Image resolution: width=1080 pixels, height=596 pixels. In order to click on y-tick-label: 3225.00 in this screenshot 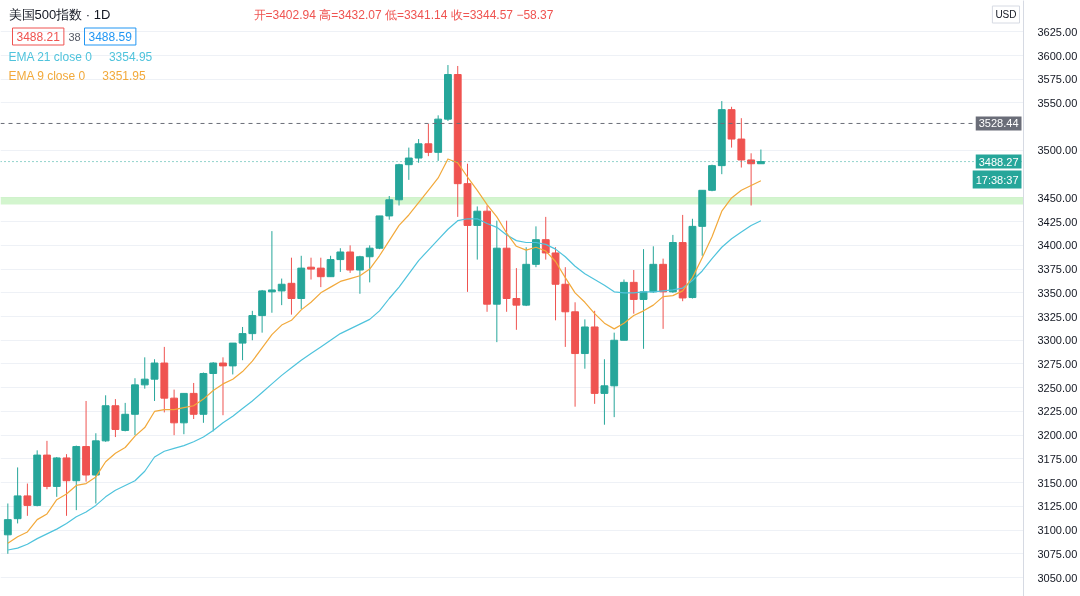, I will do `click(1057, 411)`.